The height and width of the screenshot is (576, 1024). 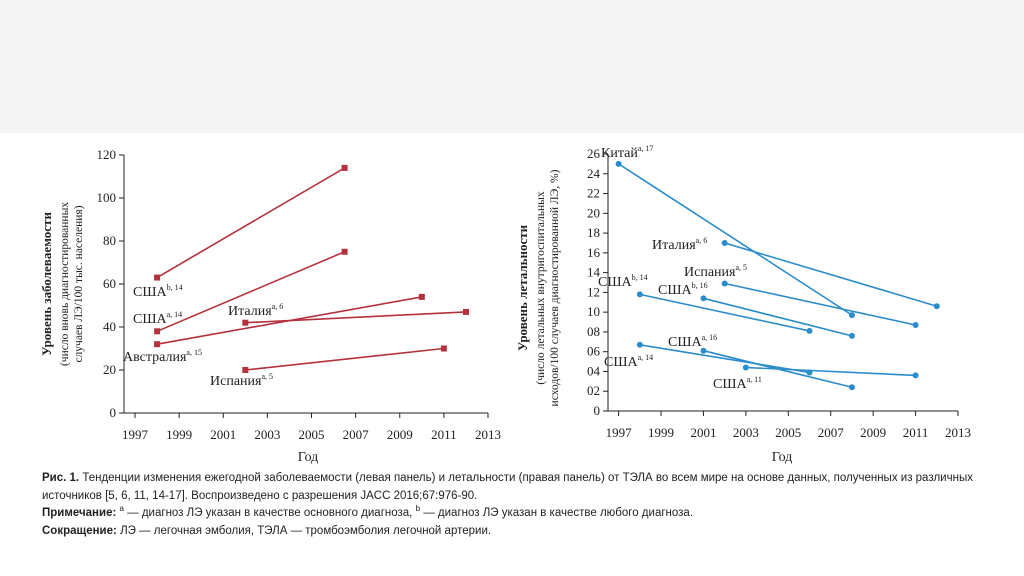 What do you see at coordinates (541, 287) in the screenshot?
I see `right-y-axis-sublabel-1: (число летальных внутригоспитальных` at bounding box center [541, 287].